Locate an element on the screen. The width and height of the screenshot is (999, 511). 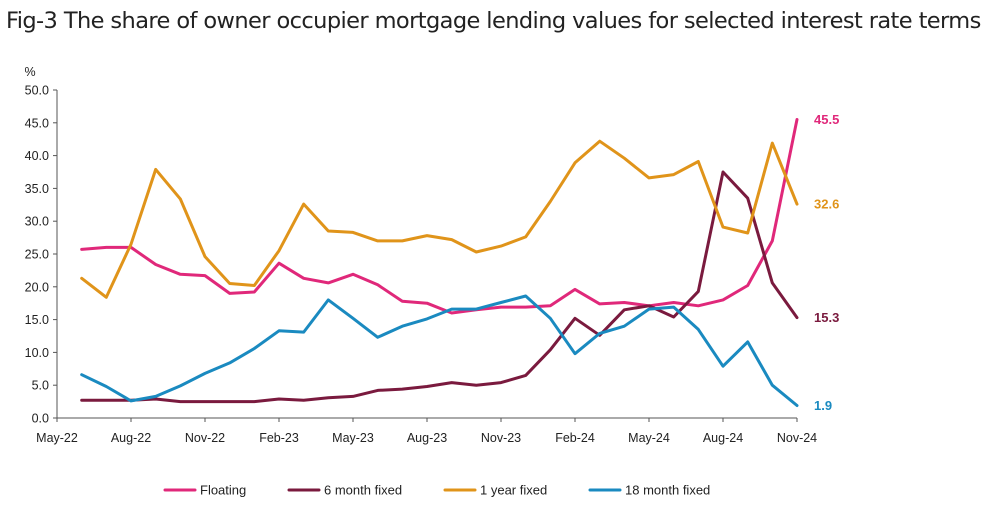
end-labels: 45.5 15.3 32.6 1.9 is located at coordinates (826, 262).